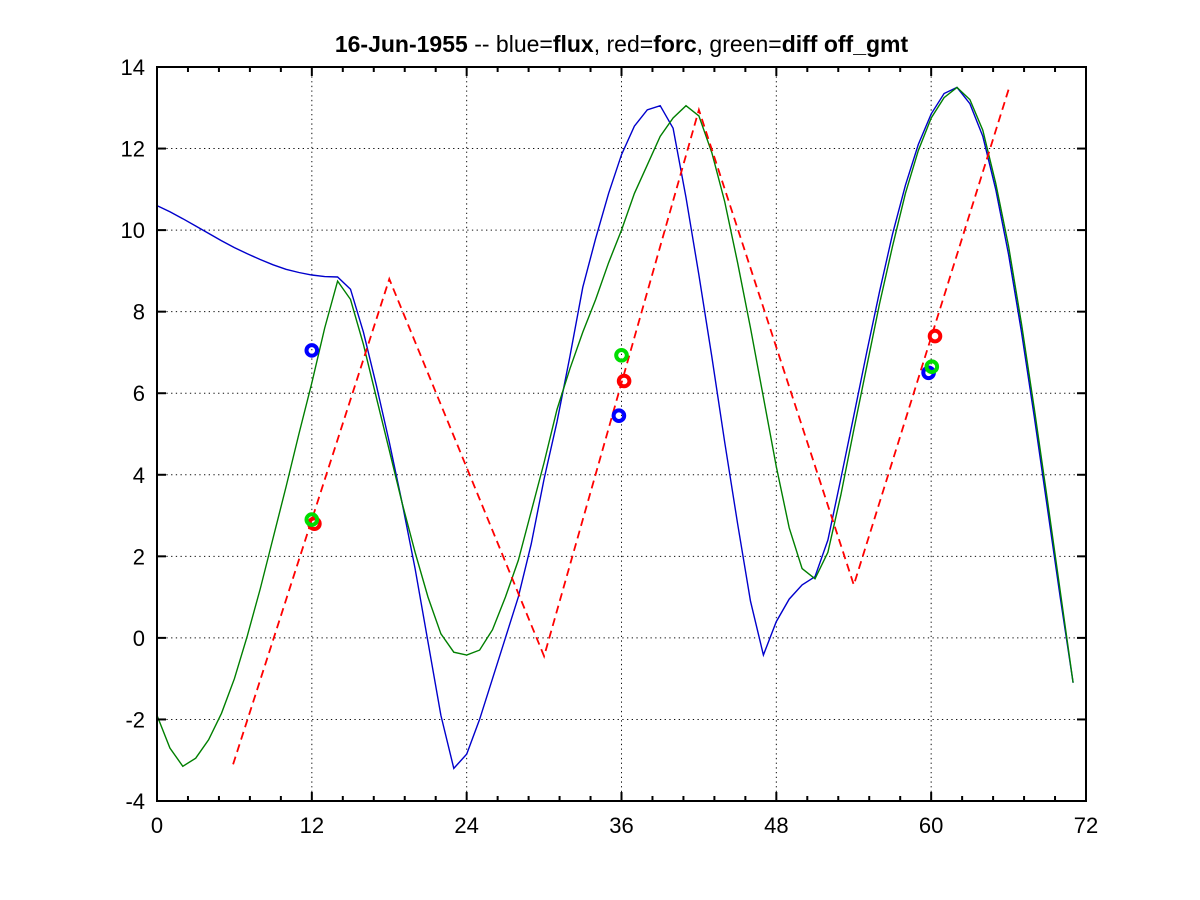  What do you see at coordinates (312, 825) in the screenshot?
I see `x-tick-label: 12` at bounding box center [312, 825].